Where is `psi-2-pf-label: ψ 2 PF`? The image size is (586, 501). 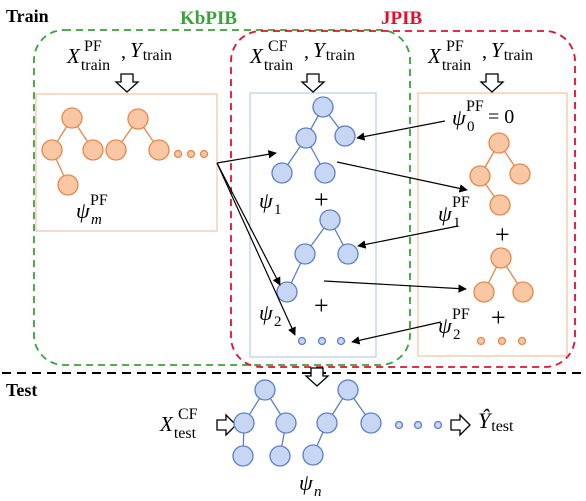
psi-2-pf-label: ψ 2 PF is located at coordinates (454, 324).